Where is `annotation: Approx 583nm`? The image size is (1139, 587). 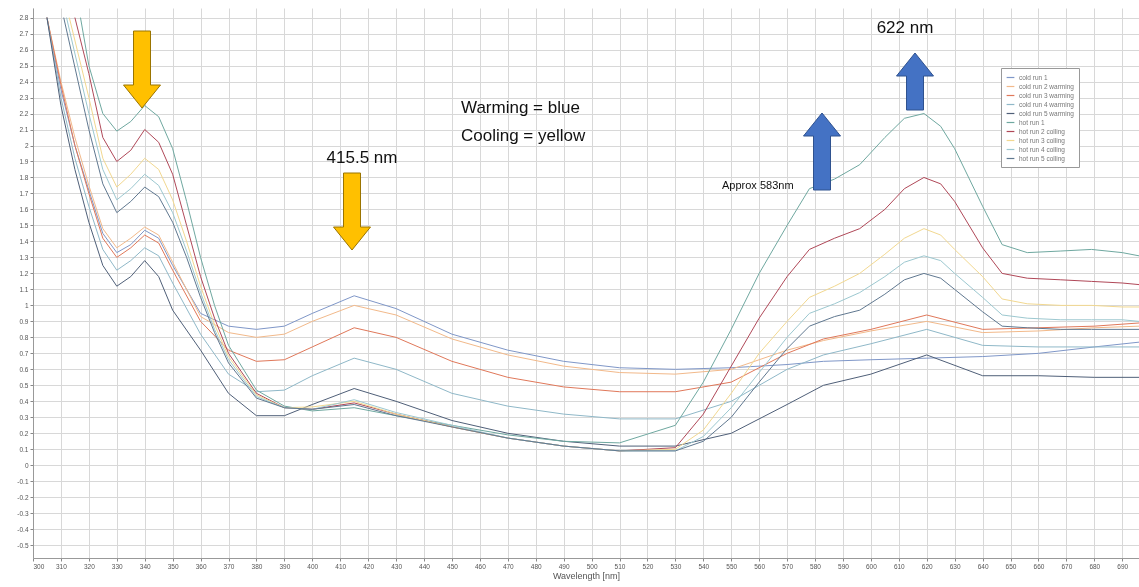 annotation: Approx 583nm is located at coordinates (758, 185).